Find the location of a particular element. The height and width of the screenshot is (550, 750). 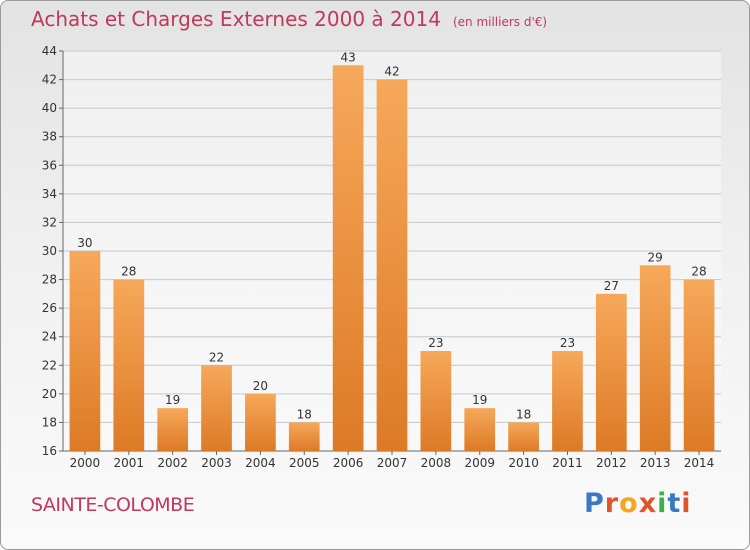

x-tick-label: 2012 is located at coordinates (611, 463).